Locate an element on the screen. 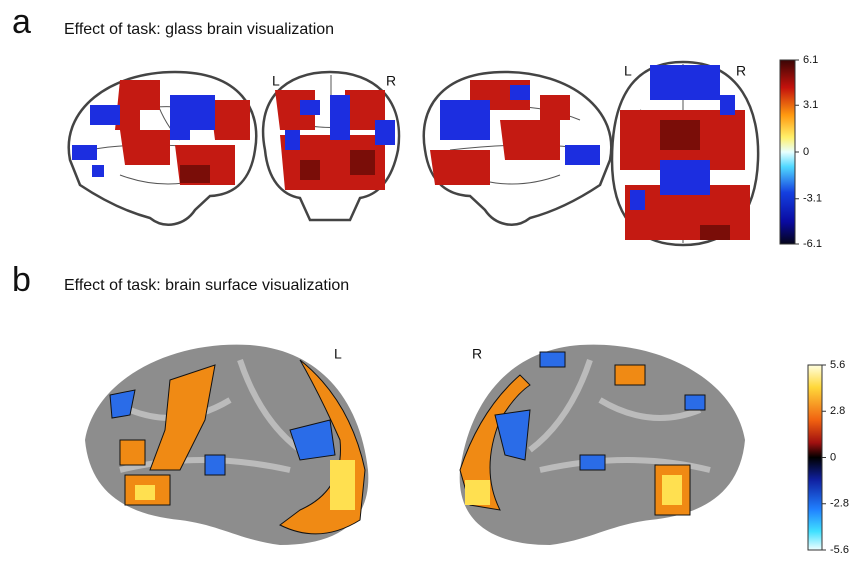 This screenshot has width=851, height=561. colorbar-tick-label: 5.6 is located at coordinates (837, 365).